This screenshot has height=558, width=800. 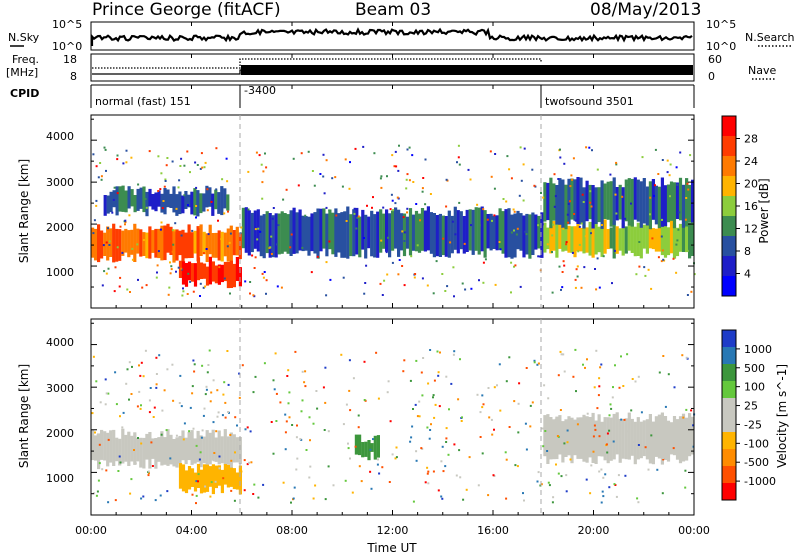 I want to click on nsky-tick-bottom: 10^0, so click(x=67, y=46).